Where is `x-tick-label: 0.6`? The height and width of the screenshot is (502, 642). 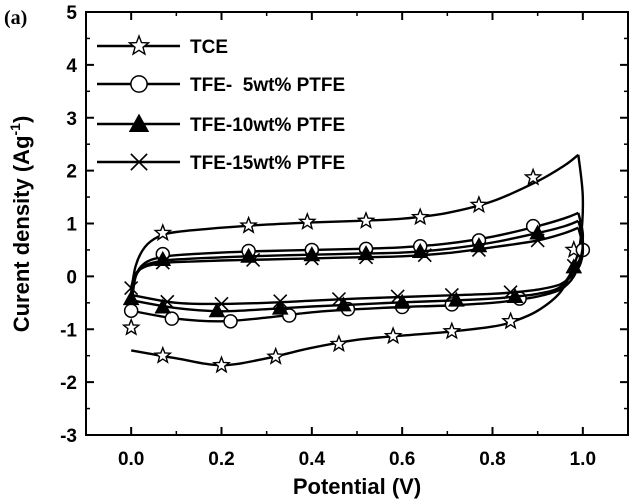
x-tick-label: 0.6 is located at coordinates (402, 459).